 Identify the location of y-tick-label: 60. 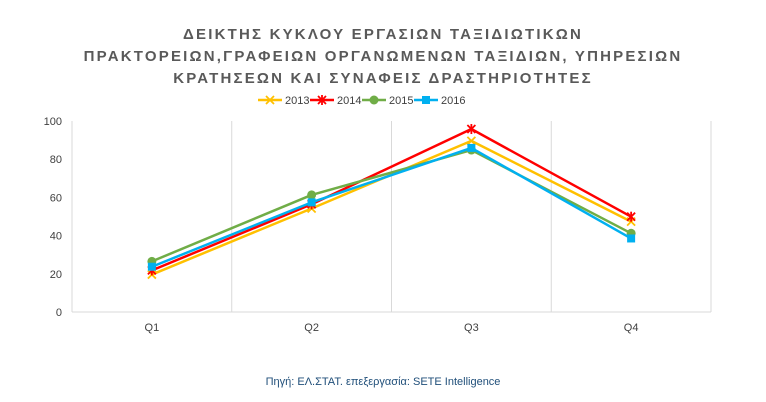
(56, 198).